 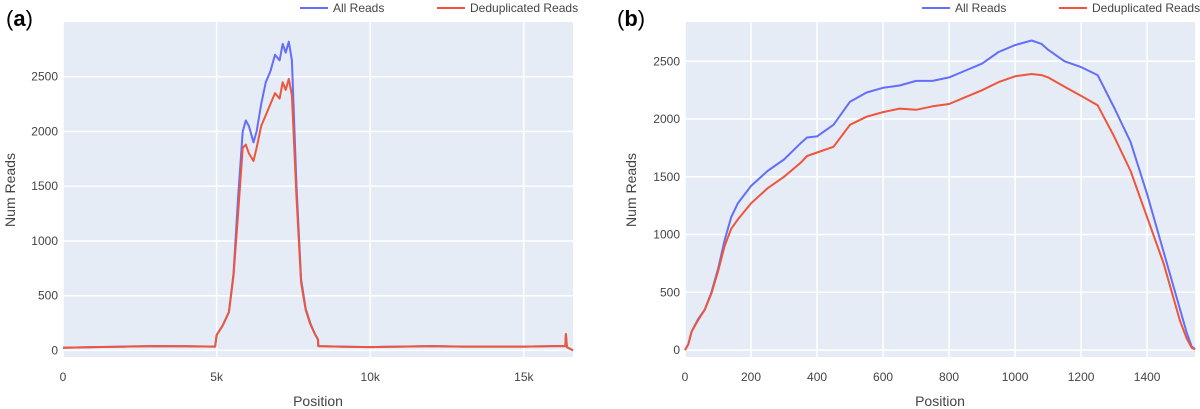 I want to click on panel-b-x-tick-label: 1000, so click(x=1015, y=377).